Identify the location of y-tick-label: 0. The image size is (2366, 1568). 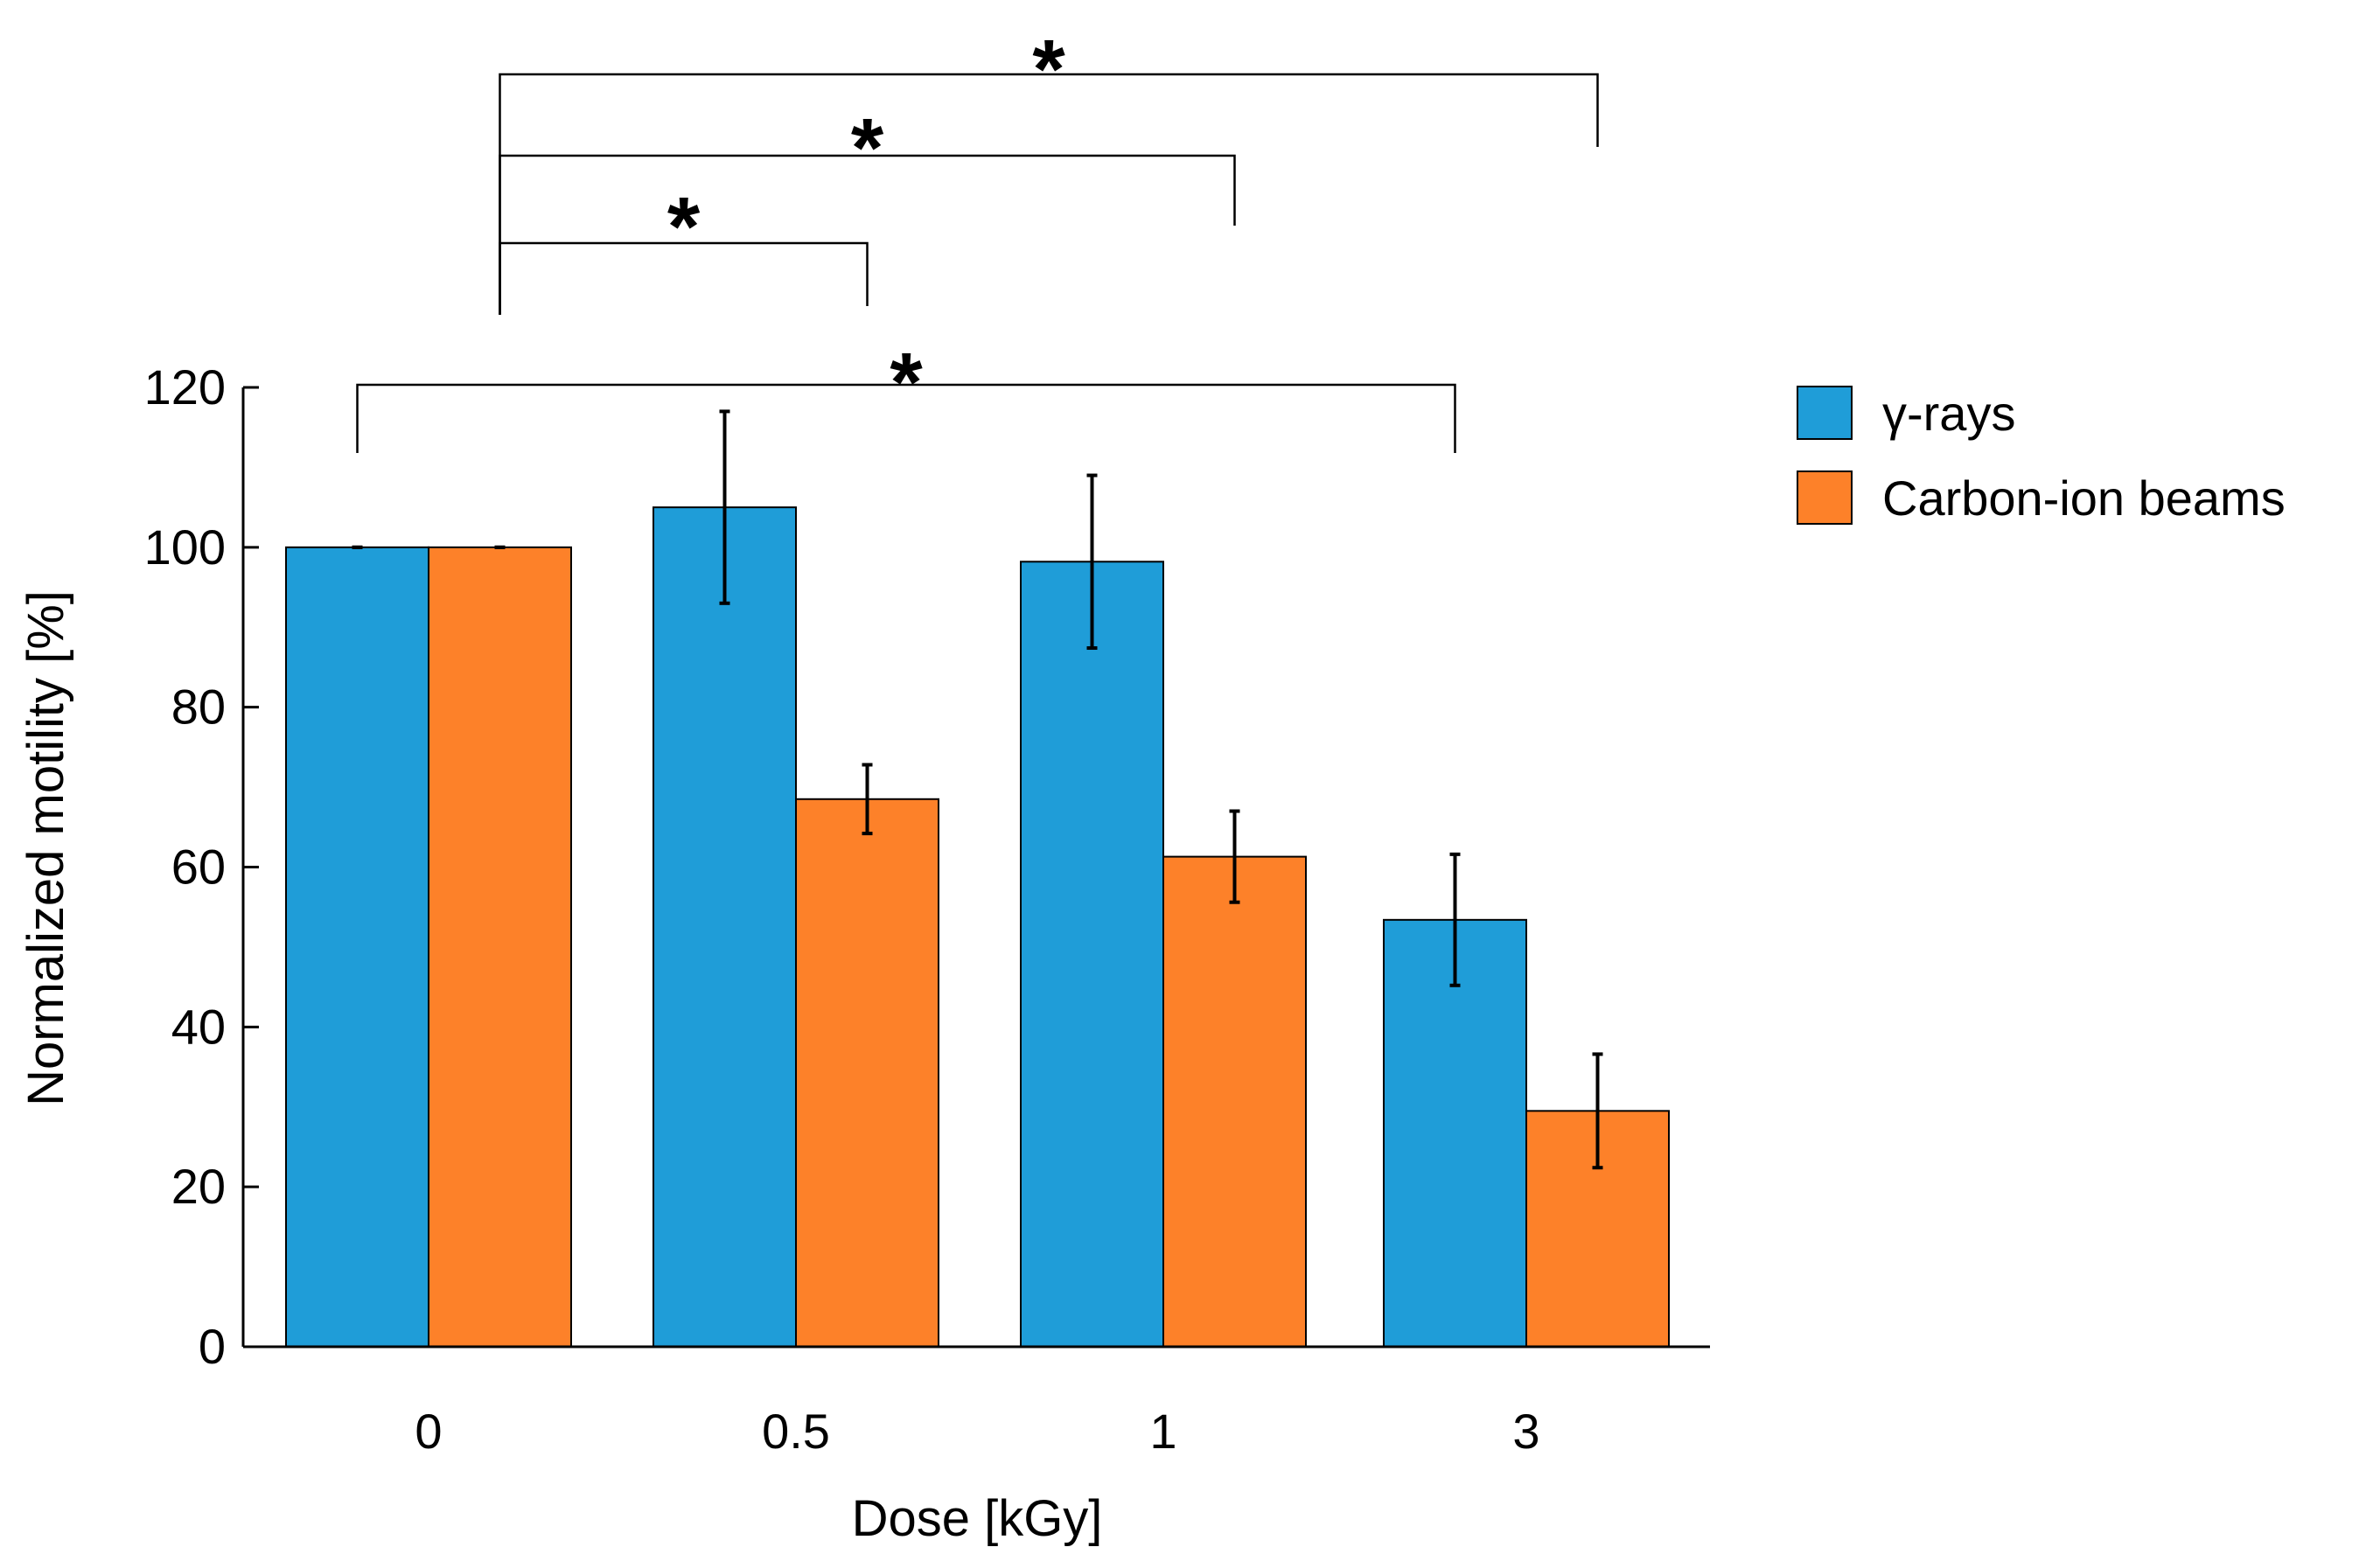
(212, 1346).